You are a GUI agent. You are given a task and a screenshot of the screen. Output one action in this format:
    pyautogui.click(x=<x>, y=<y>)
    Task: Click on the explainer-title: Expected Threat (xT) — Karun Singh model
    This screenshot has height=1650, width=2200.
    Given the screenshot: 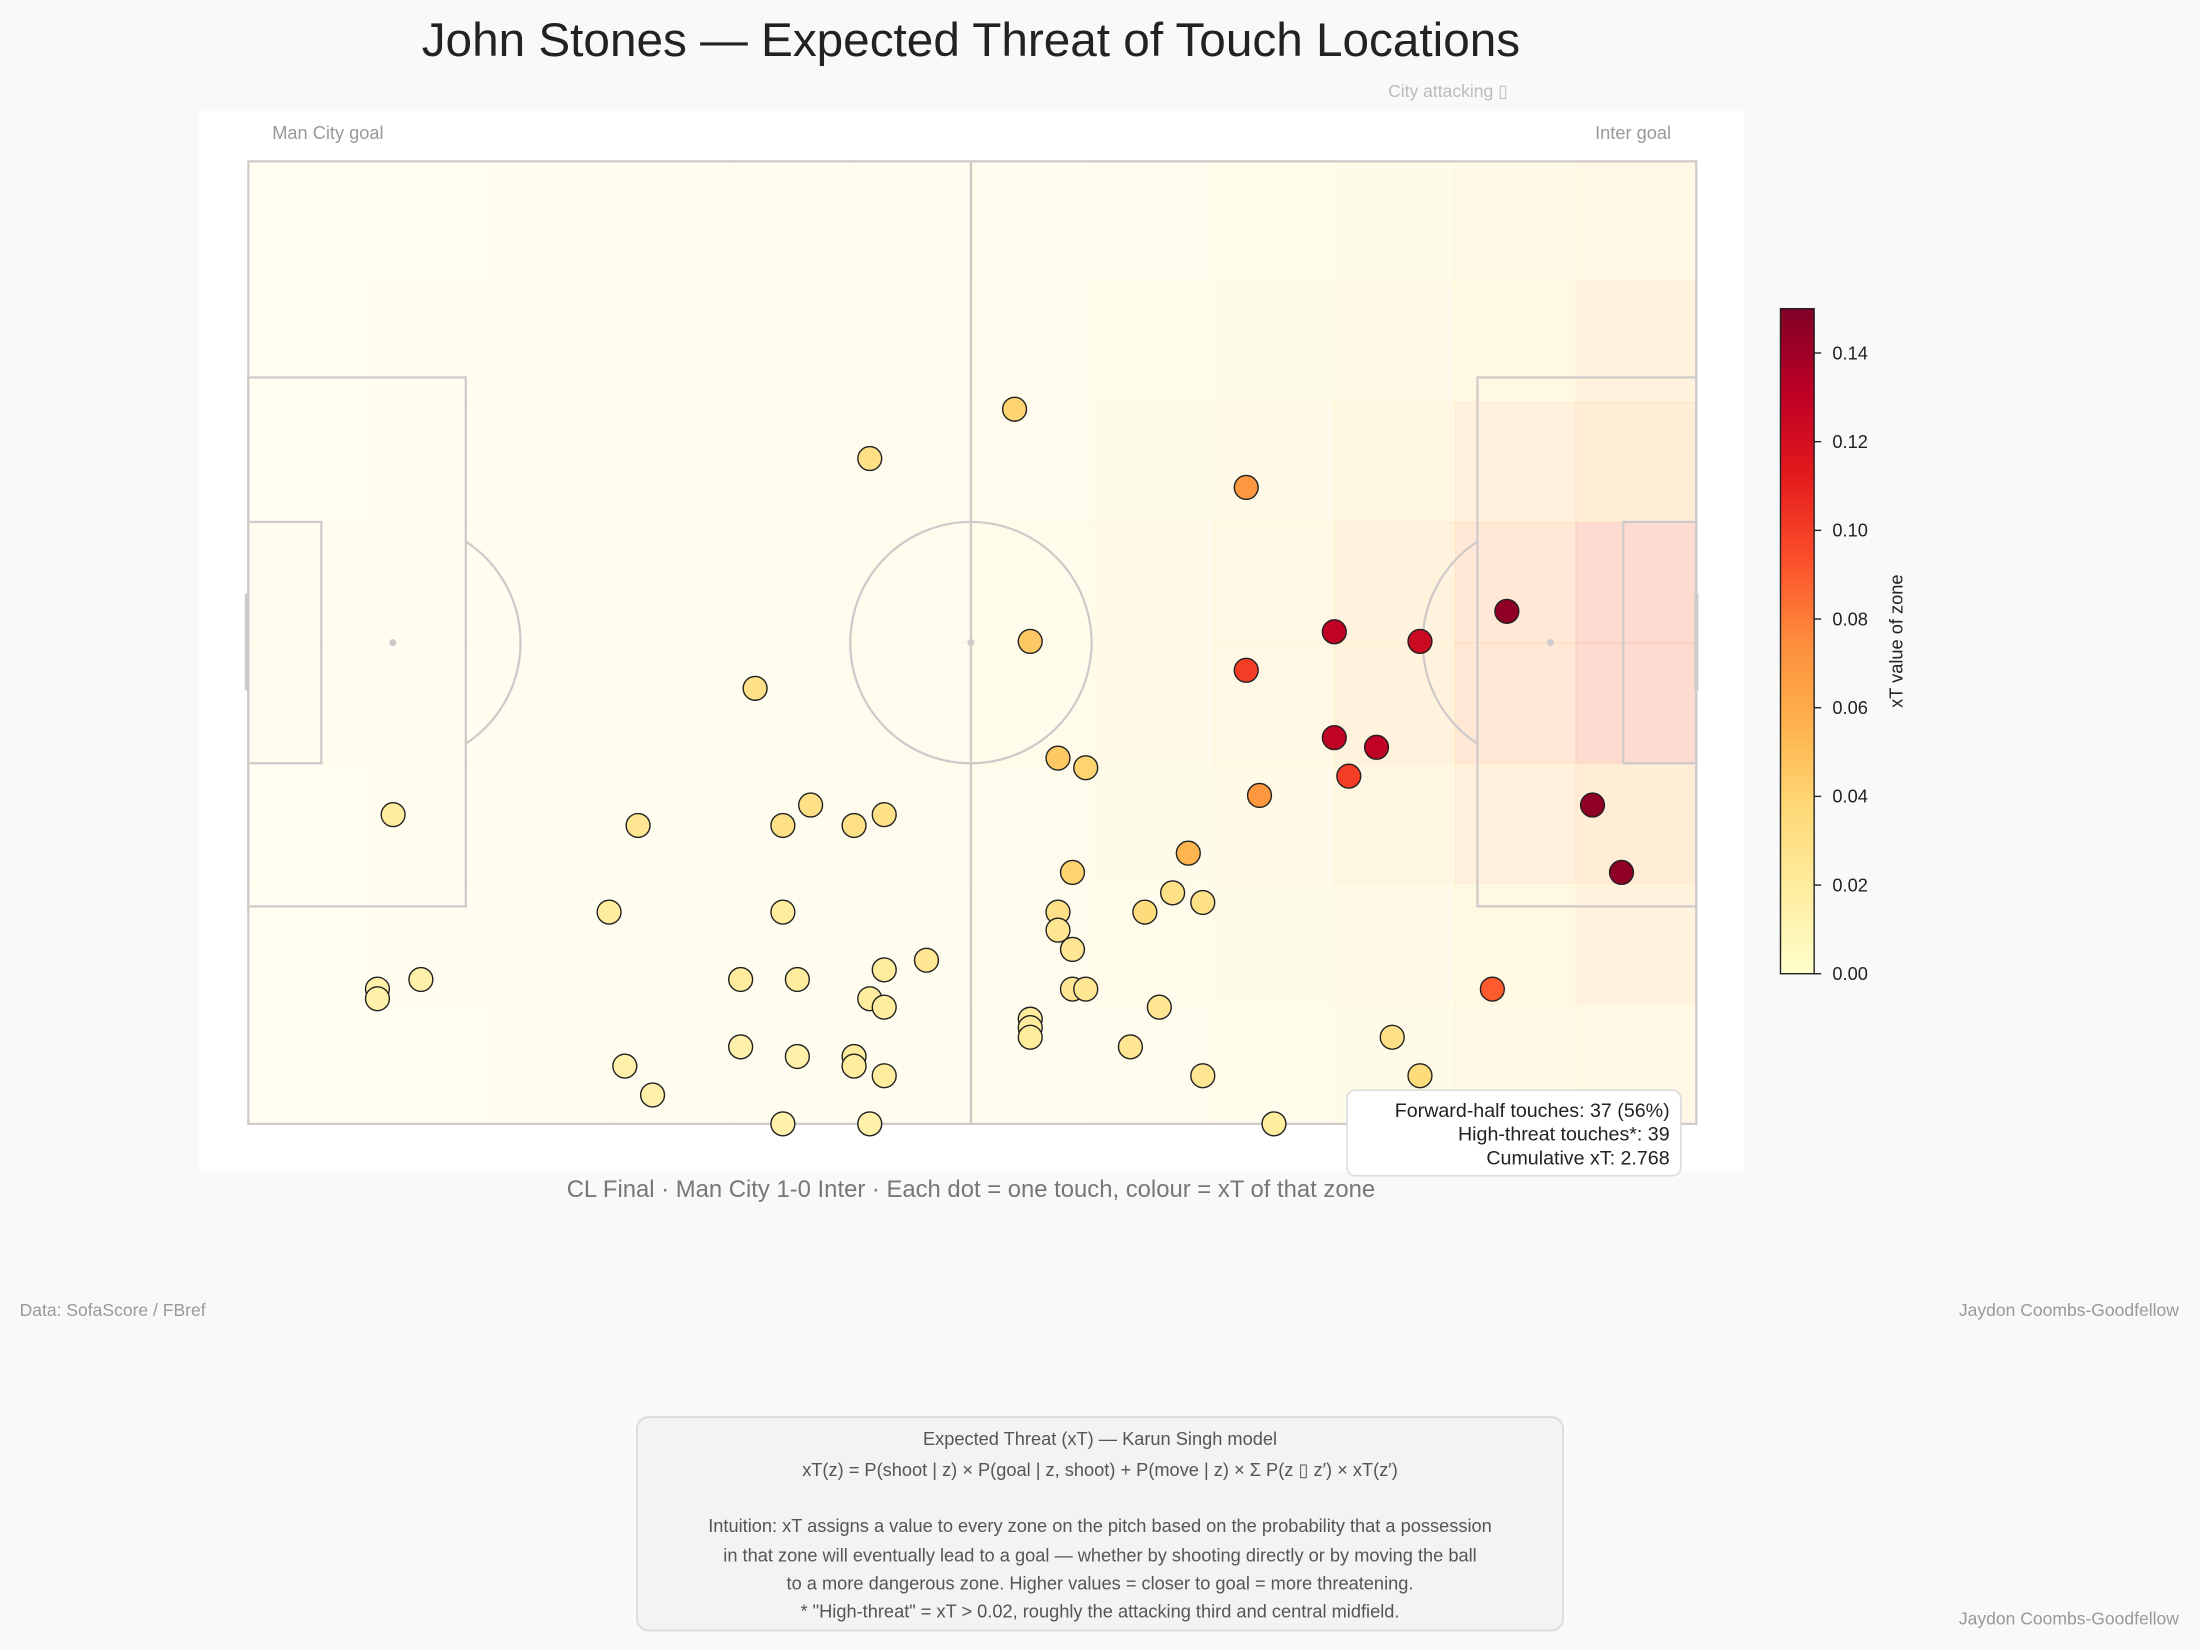 What is the action you would take?
    pyautogui.click(x=1100, y=1438)
    